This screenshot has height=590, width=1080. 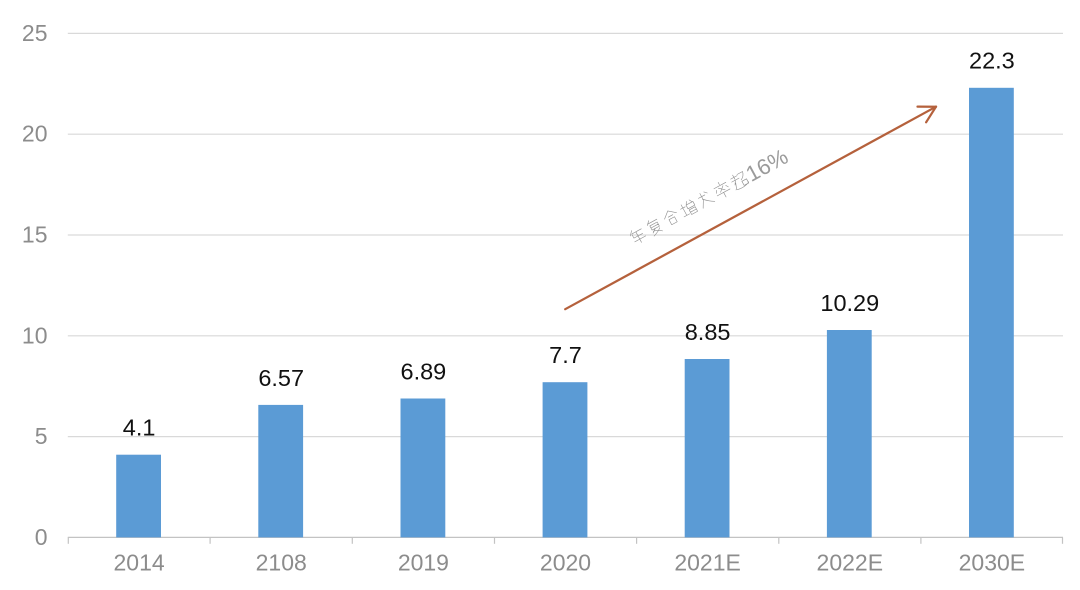 What do you see at coordinates (849, 303) in the screenshot?
I see `svg-text: 10.29` at bounding box center [849, 303].